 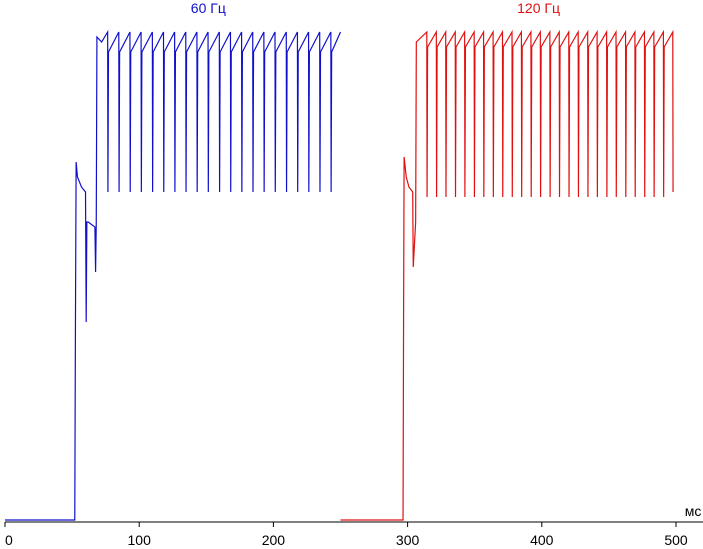 What do you see at coordinates (208, 8) in the screenshot?
I see `series-label: 60 Гц` at bounding box center [208, 8].